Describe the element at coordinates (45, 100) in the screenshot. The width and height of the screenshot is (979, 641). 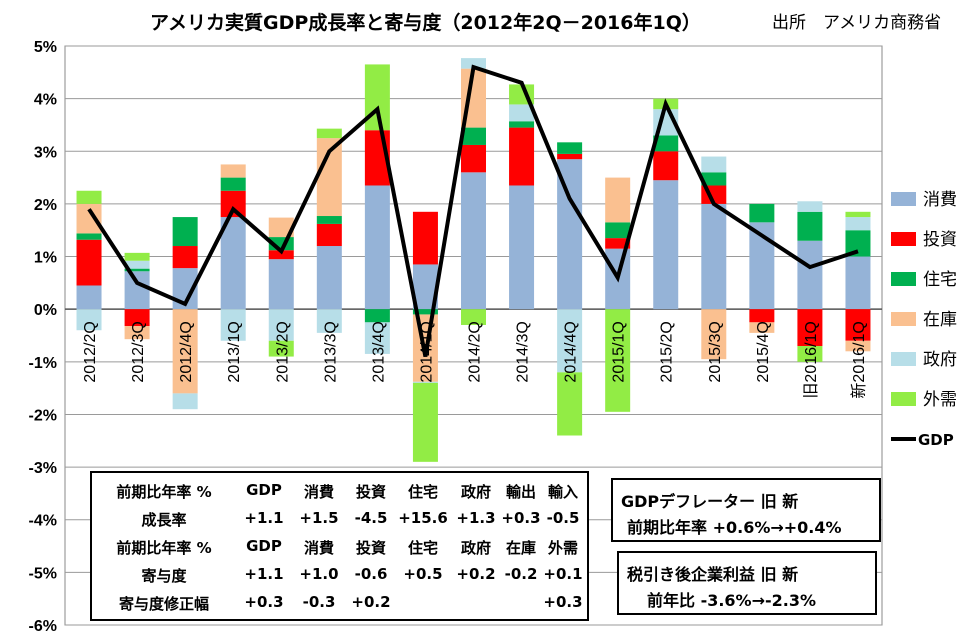
I see `y-tick-label: 4%` at that location.